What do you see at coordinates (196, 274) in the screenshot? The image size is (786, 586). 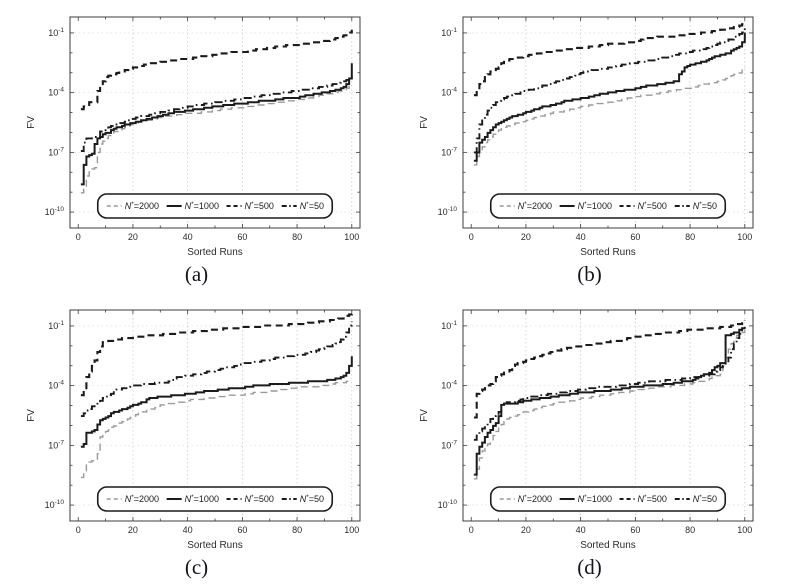 I see `subplot-a-caption: (a)` at bounding box center [196, 274].